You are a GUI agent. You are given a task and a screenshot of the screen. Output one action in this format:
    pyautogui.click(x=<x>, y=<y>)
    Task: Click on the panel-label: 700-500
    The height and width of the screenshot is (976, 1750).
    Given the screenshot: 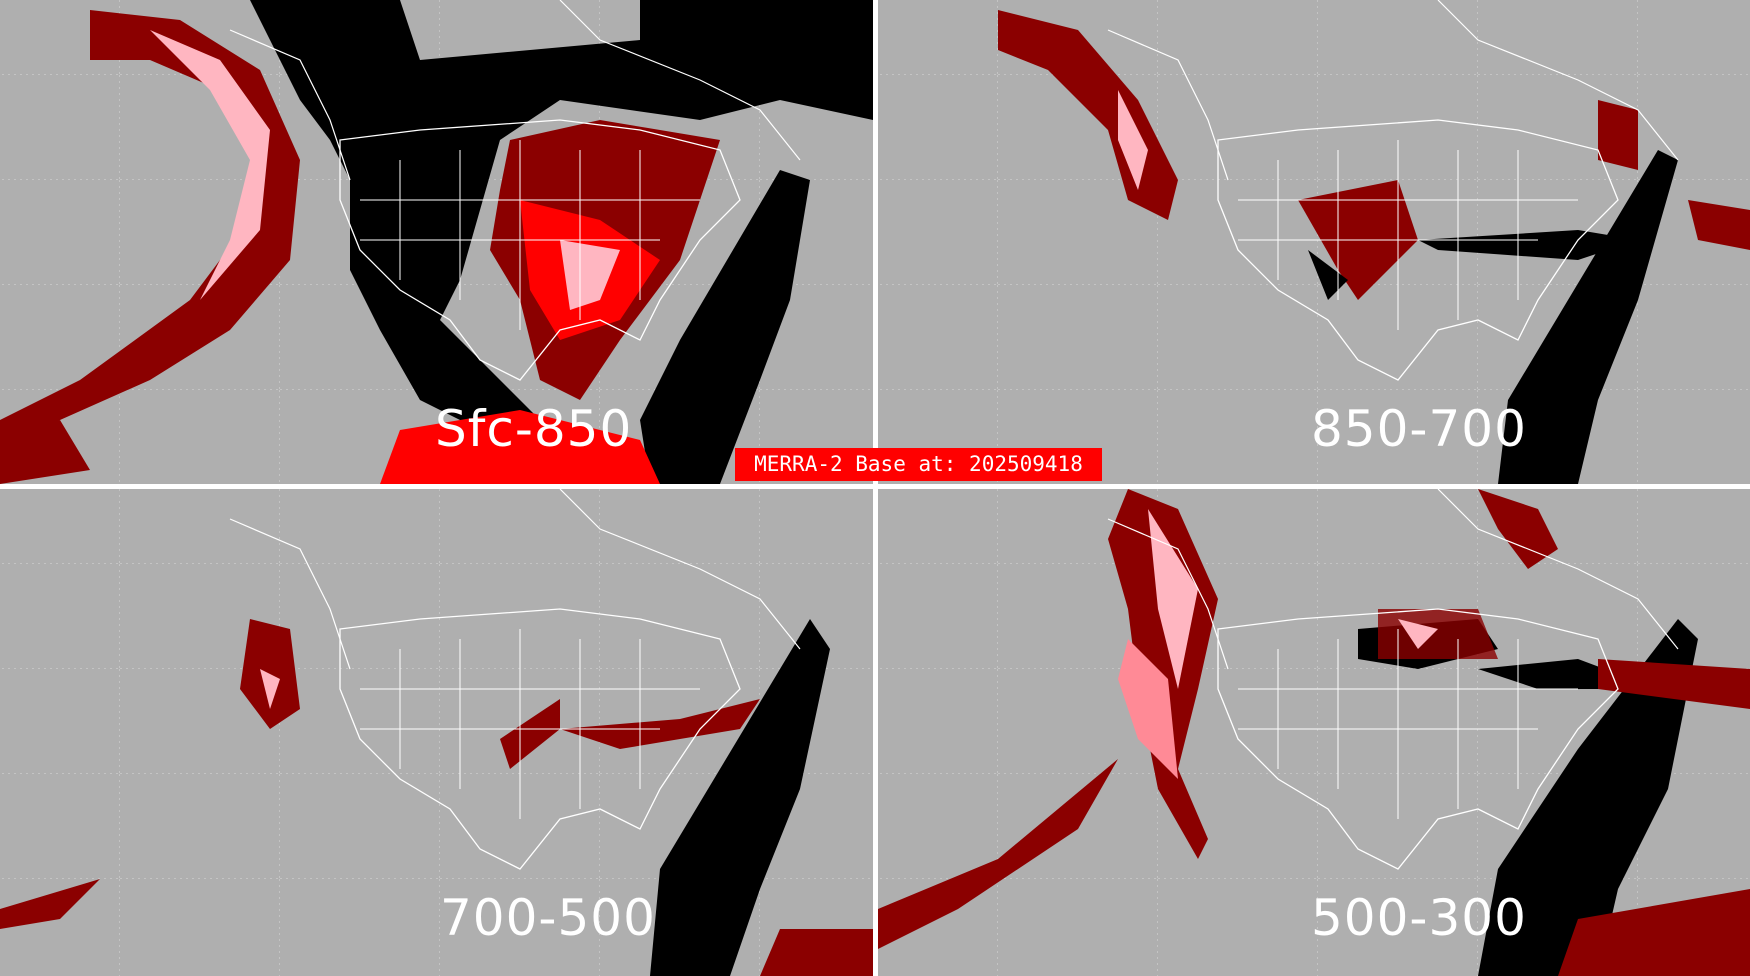 What is the action you would take?
    pyautogui.click(x=548, y=918)
    